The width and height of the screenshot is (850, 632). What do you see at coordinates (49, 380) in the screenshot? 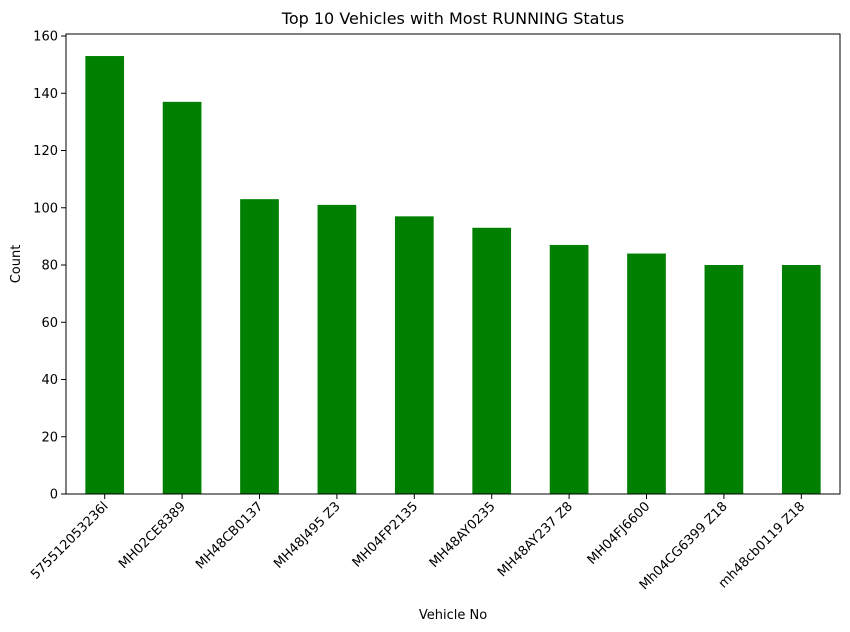
I see `y-tick-label: 40` at bounding box center [49, 380].